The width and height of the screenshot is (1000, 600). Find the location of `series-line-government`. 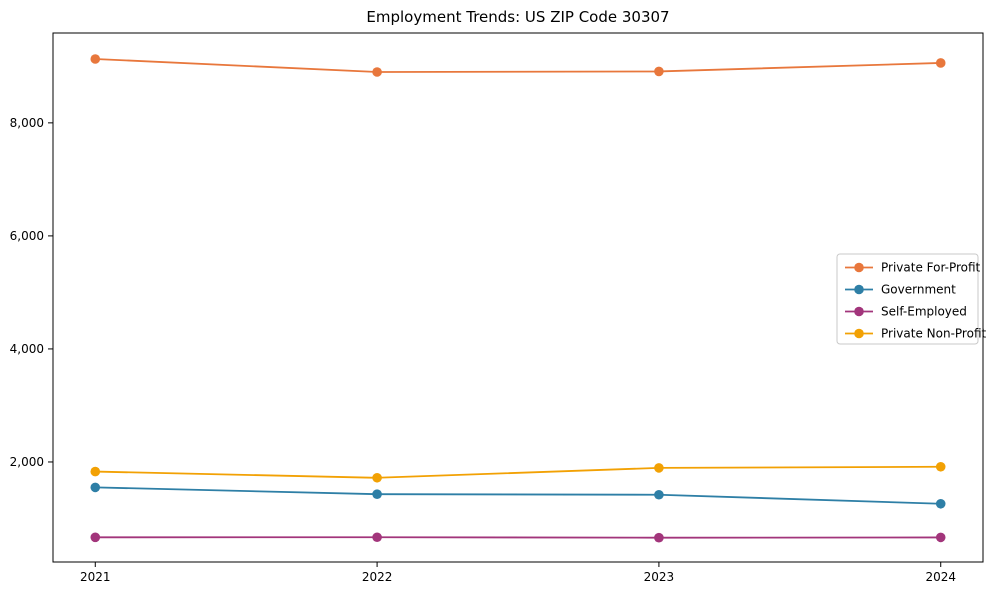

series-line-government is located at coordinates (518, 495).